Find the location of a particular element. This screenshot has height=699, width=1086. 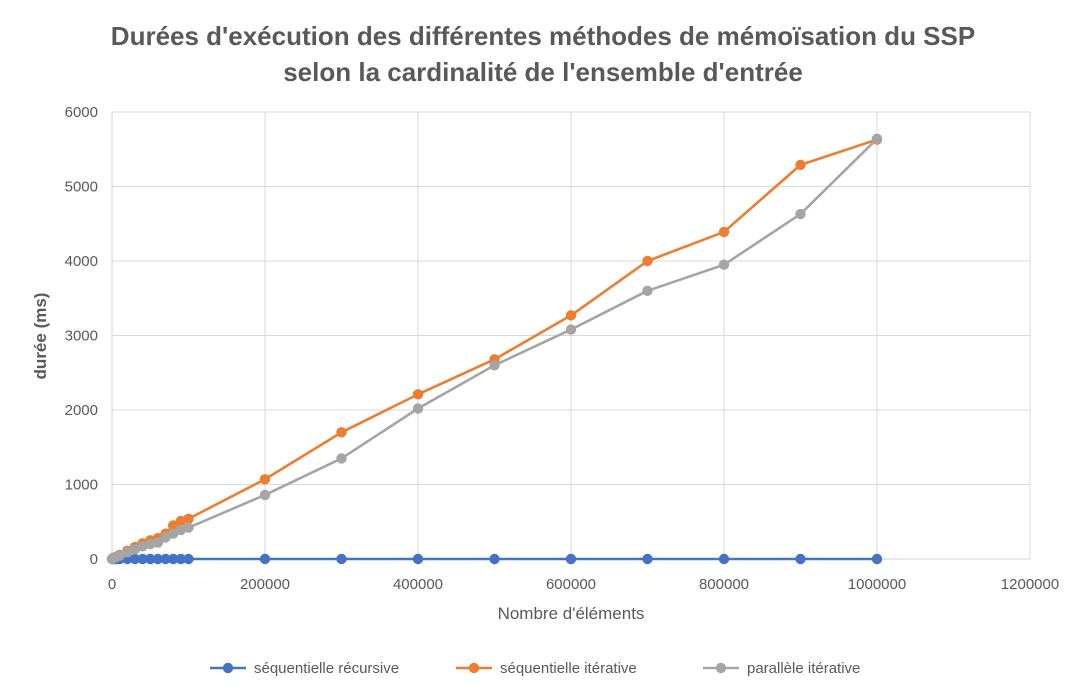

y-tick-label: 3000 is located at coordinates (81, 336).